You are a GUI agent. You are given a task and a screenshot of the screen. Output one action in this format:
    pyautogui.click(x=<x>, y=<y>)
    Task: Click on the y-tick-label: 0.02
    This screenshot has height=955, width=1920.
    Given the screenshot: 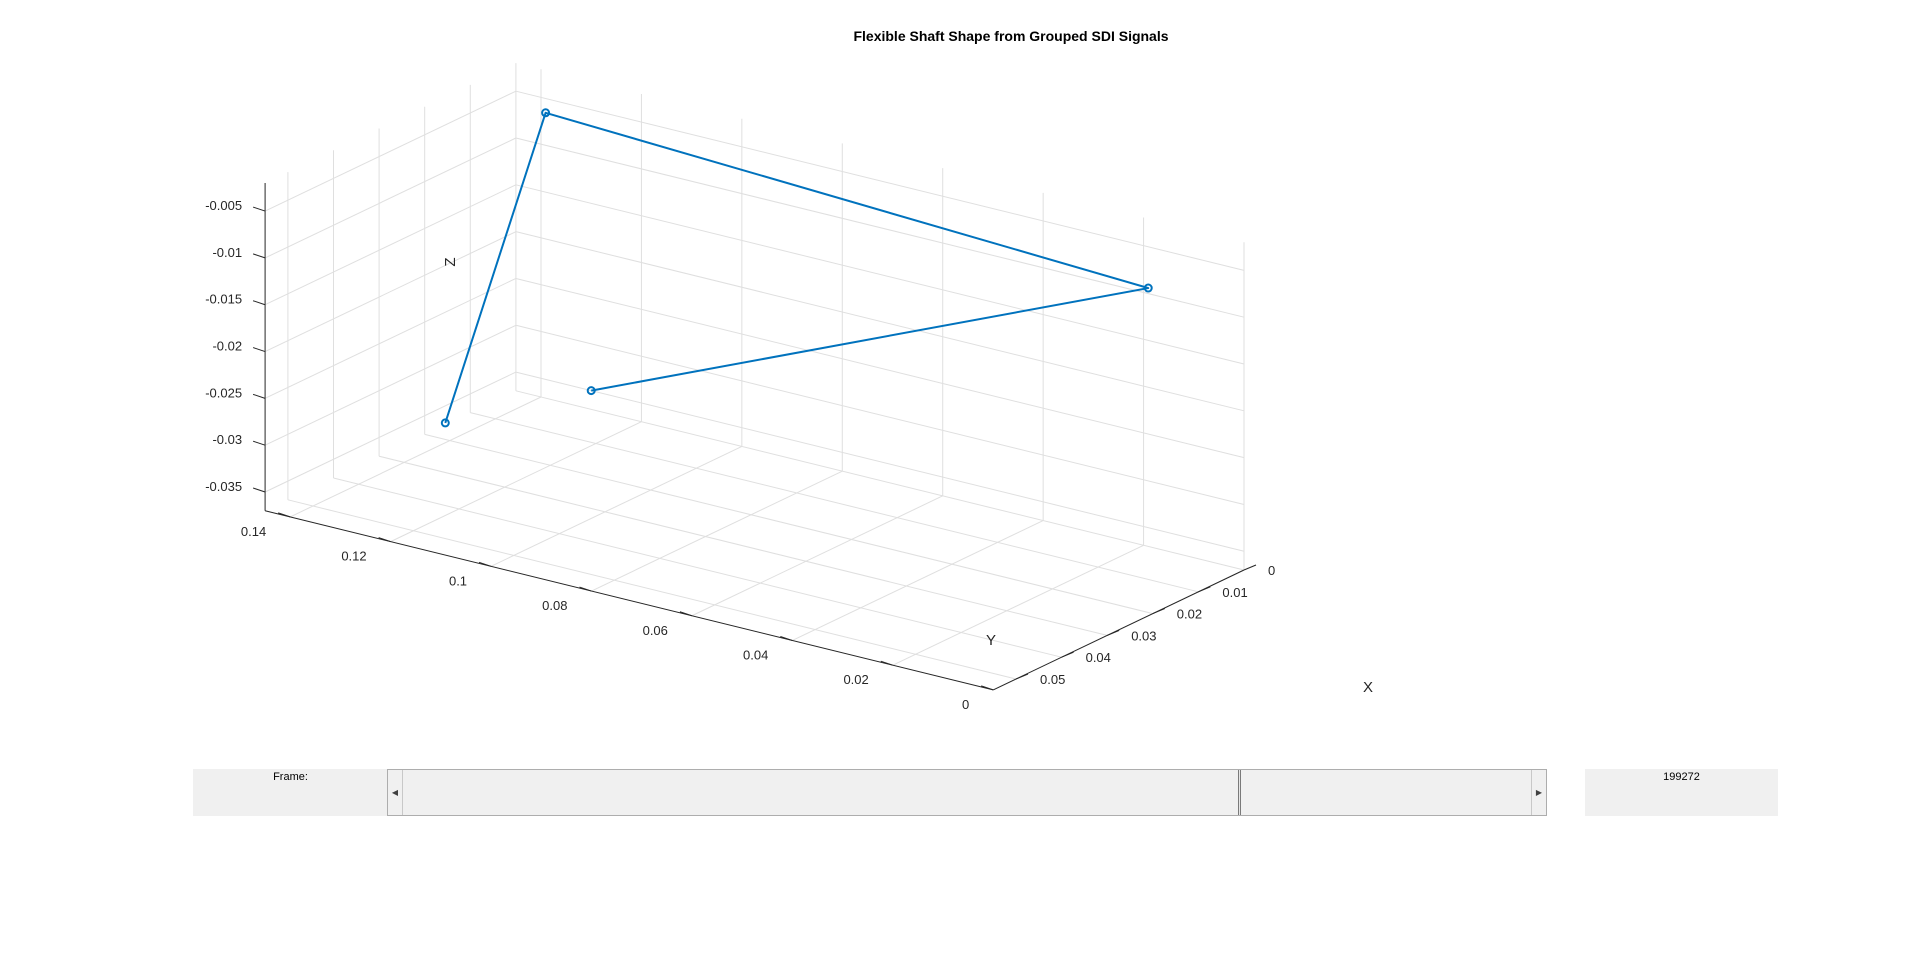 What is the action you would take?
    pyautogui.click(x=855, y=679)
    